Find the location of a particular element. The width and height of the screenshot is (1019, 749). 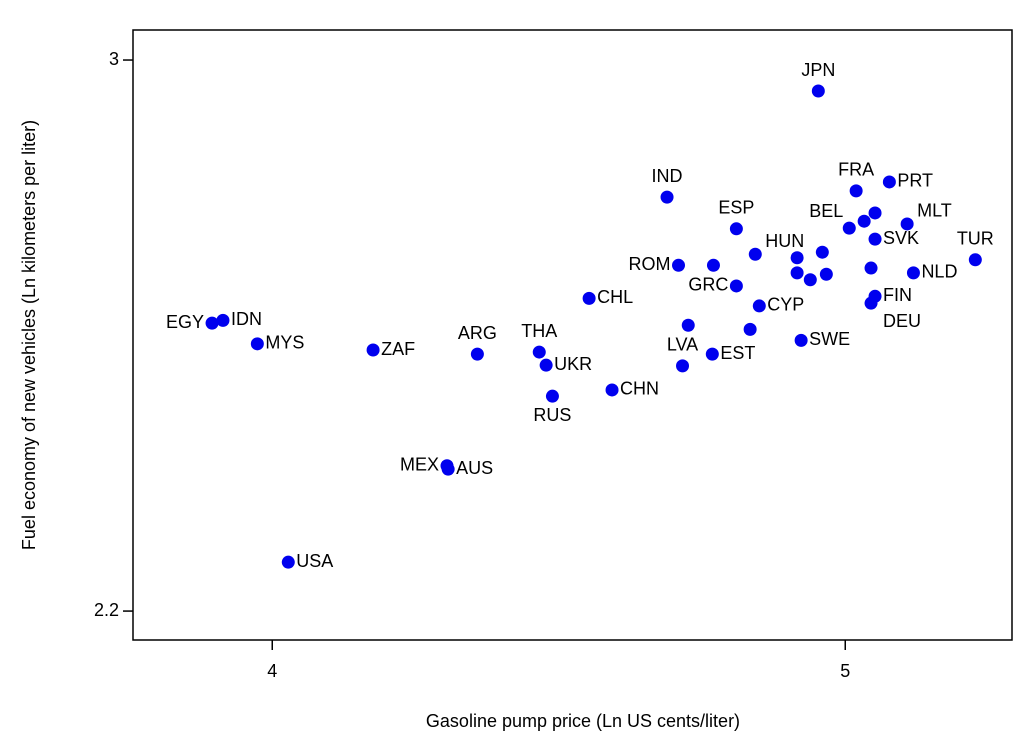

point-label: BEL is located at coordinates (826, 211).